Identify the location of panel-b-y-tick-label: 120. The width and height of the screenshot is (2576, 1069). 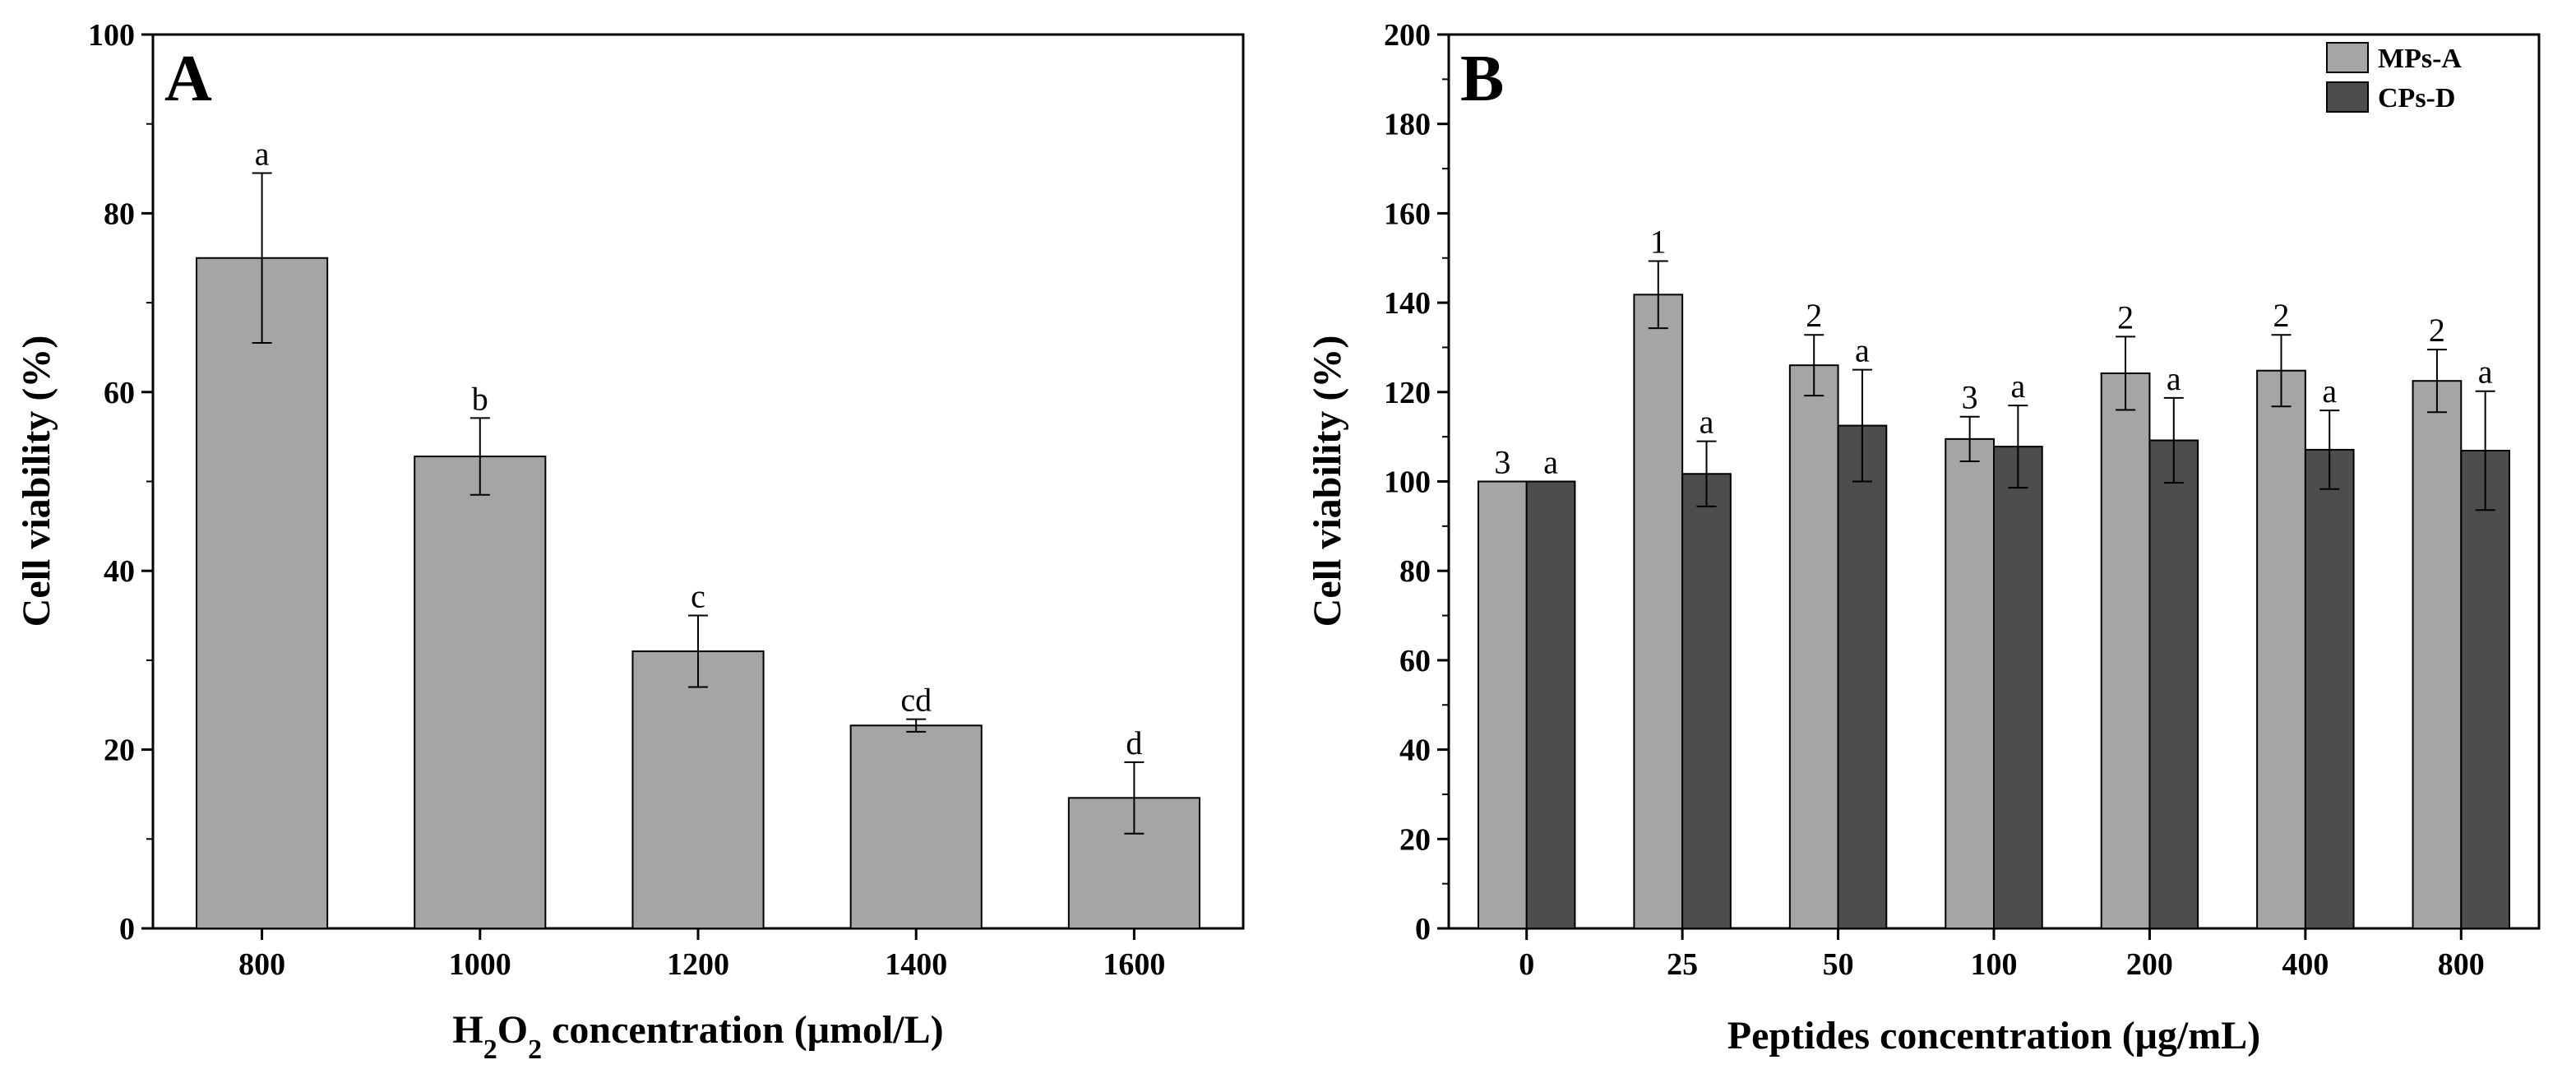
(1407, 393).